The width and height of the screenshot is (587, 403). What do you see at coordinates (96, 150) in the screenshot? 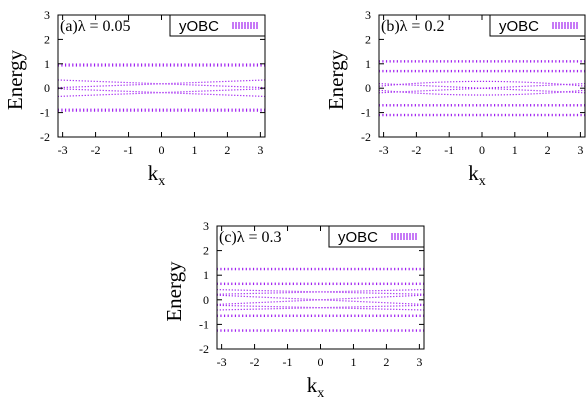
I see `x-tick-label: -2` at bounding box center [96, 150].